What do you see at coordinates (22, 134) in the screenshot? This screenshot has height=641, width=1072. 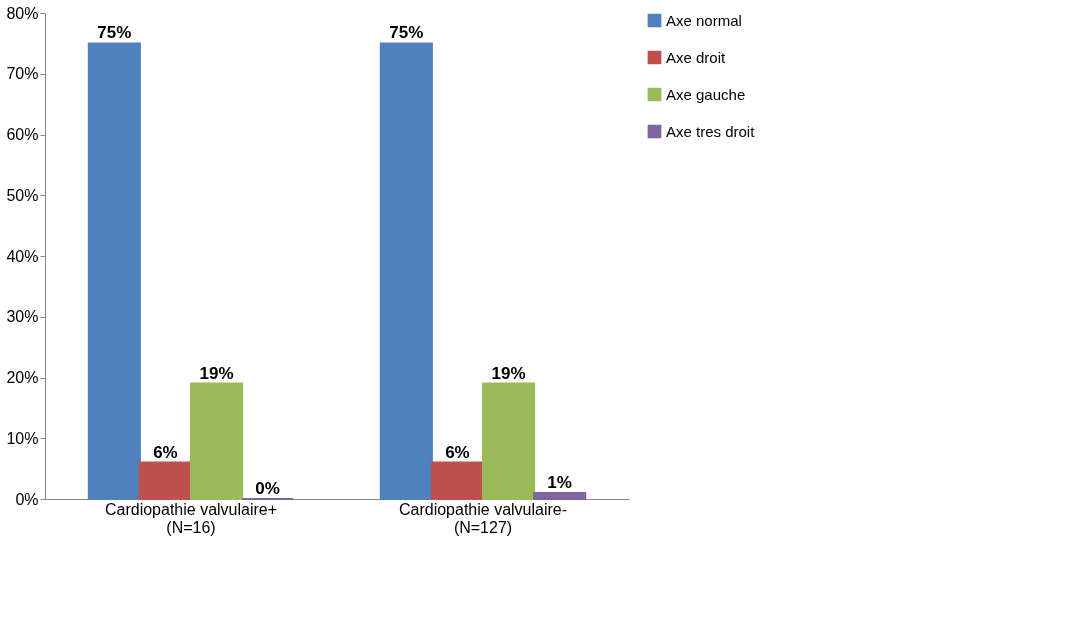 I see `y-tick-label: 60%` at bounding box center [22, 134].